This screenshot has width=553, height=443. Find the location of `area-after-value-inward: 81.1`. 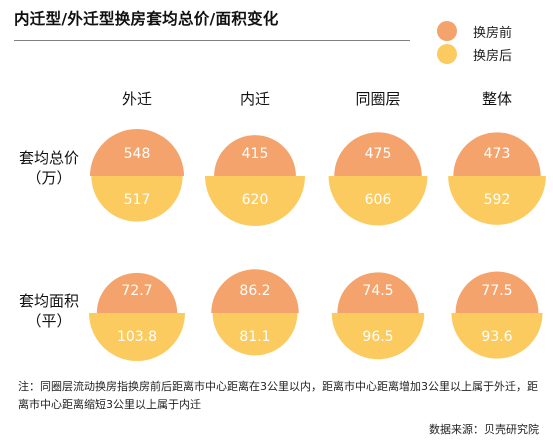

area-after-value-inward: 81.1 is located at coordinates (254, 337).